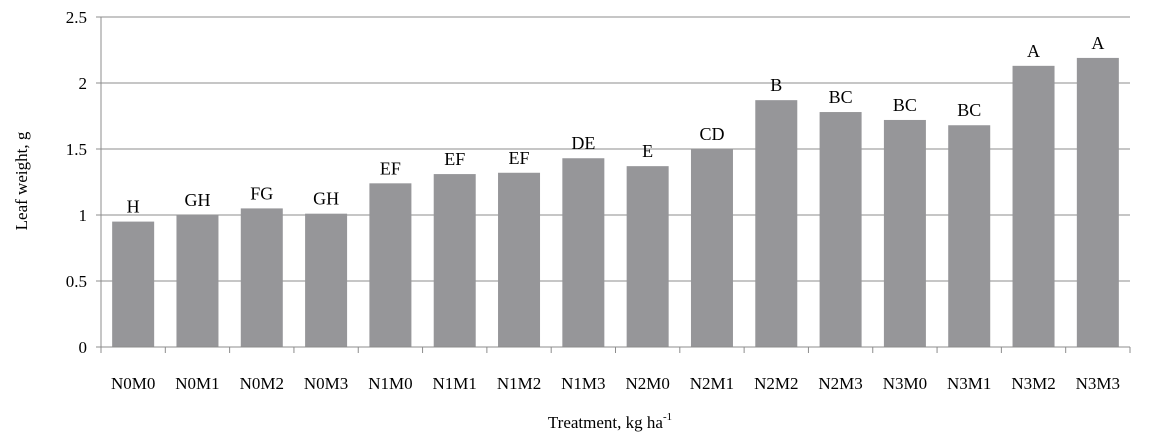 Image resolution: width=1150 pixels, height=435 pixels. Describe the element at coordinates (83, 215) in the screenshot. I see `y-tick-label: 1` at that location.